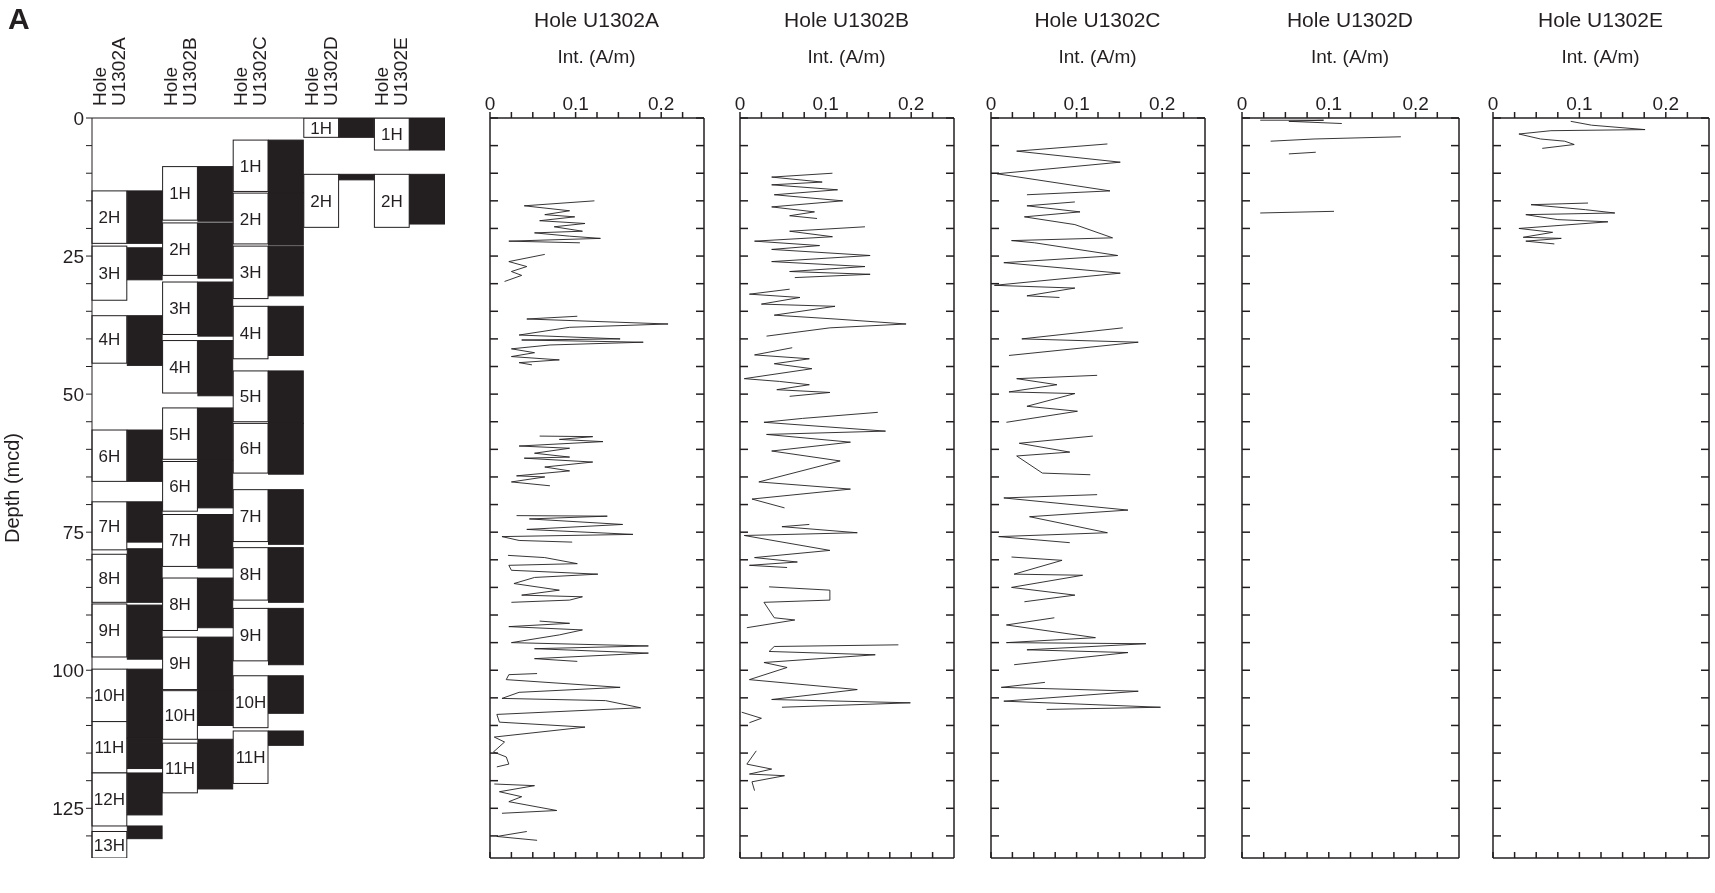 The width and height of the screenshot is (1715, 893). I want to click on x-tick-label: Hole U1302C, so click(250, 71).